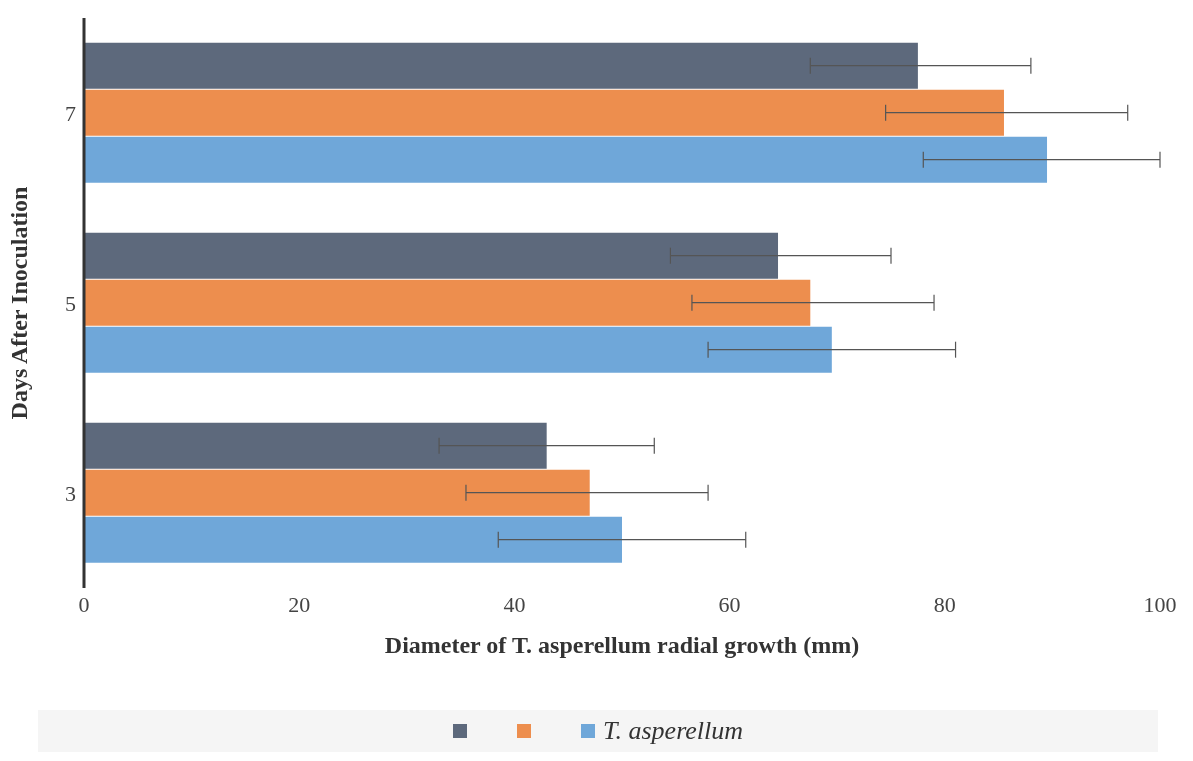 This screenshot has width=1193, height=761. Describe the element at coordinates (622, 645) in the screenshot. I see `x-axis-title: Diameter of T. asperellum radial growth (mm)` at that location.